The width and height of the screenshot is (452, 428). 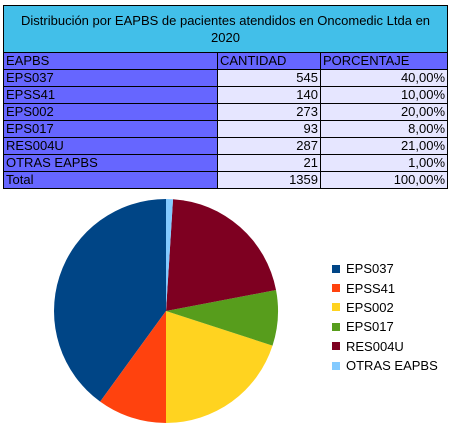 I want to click on legend-item: EPSS41, so click(x=385, y=287).